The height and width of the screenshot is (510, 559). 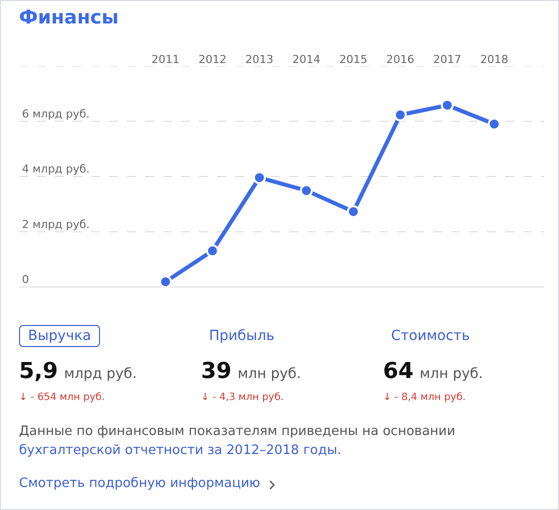 I want to click on text: ↓ - 8,4 млн руб., so click(x=424, y=397).